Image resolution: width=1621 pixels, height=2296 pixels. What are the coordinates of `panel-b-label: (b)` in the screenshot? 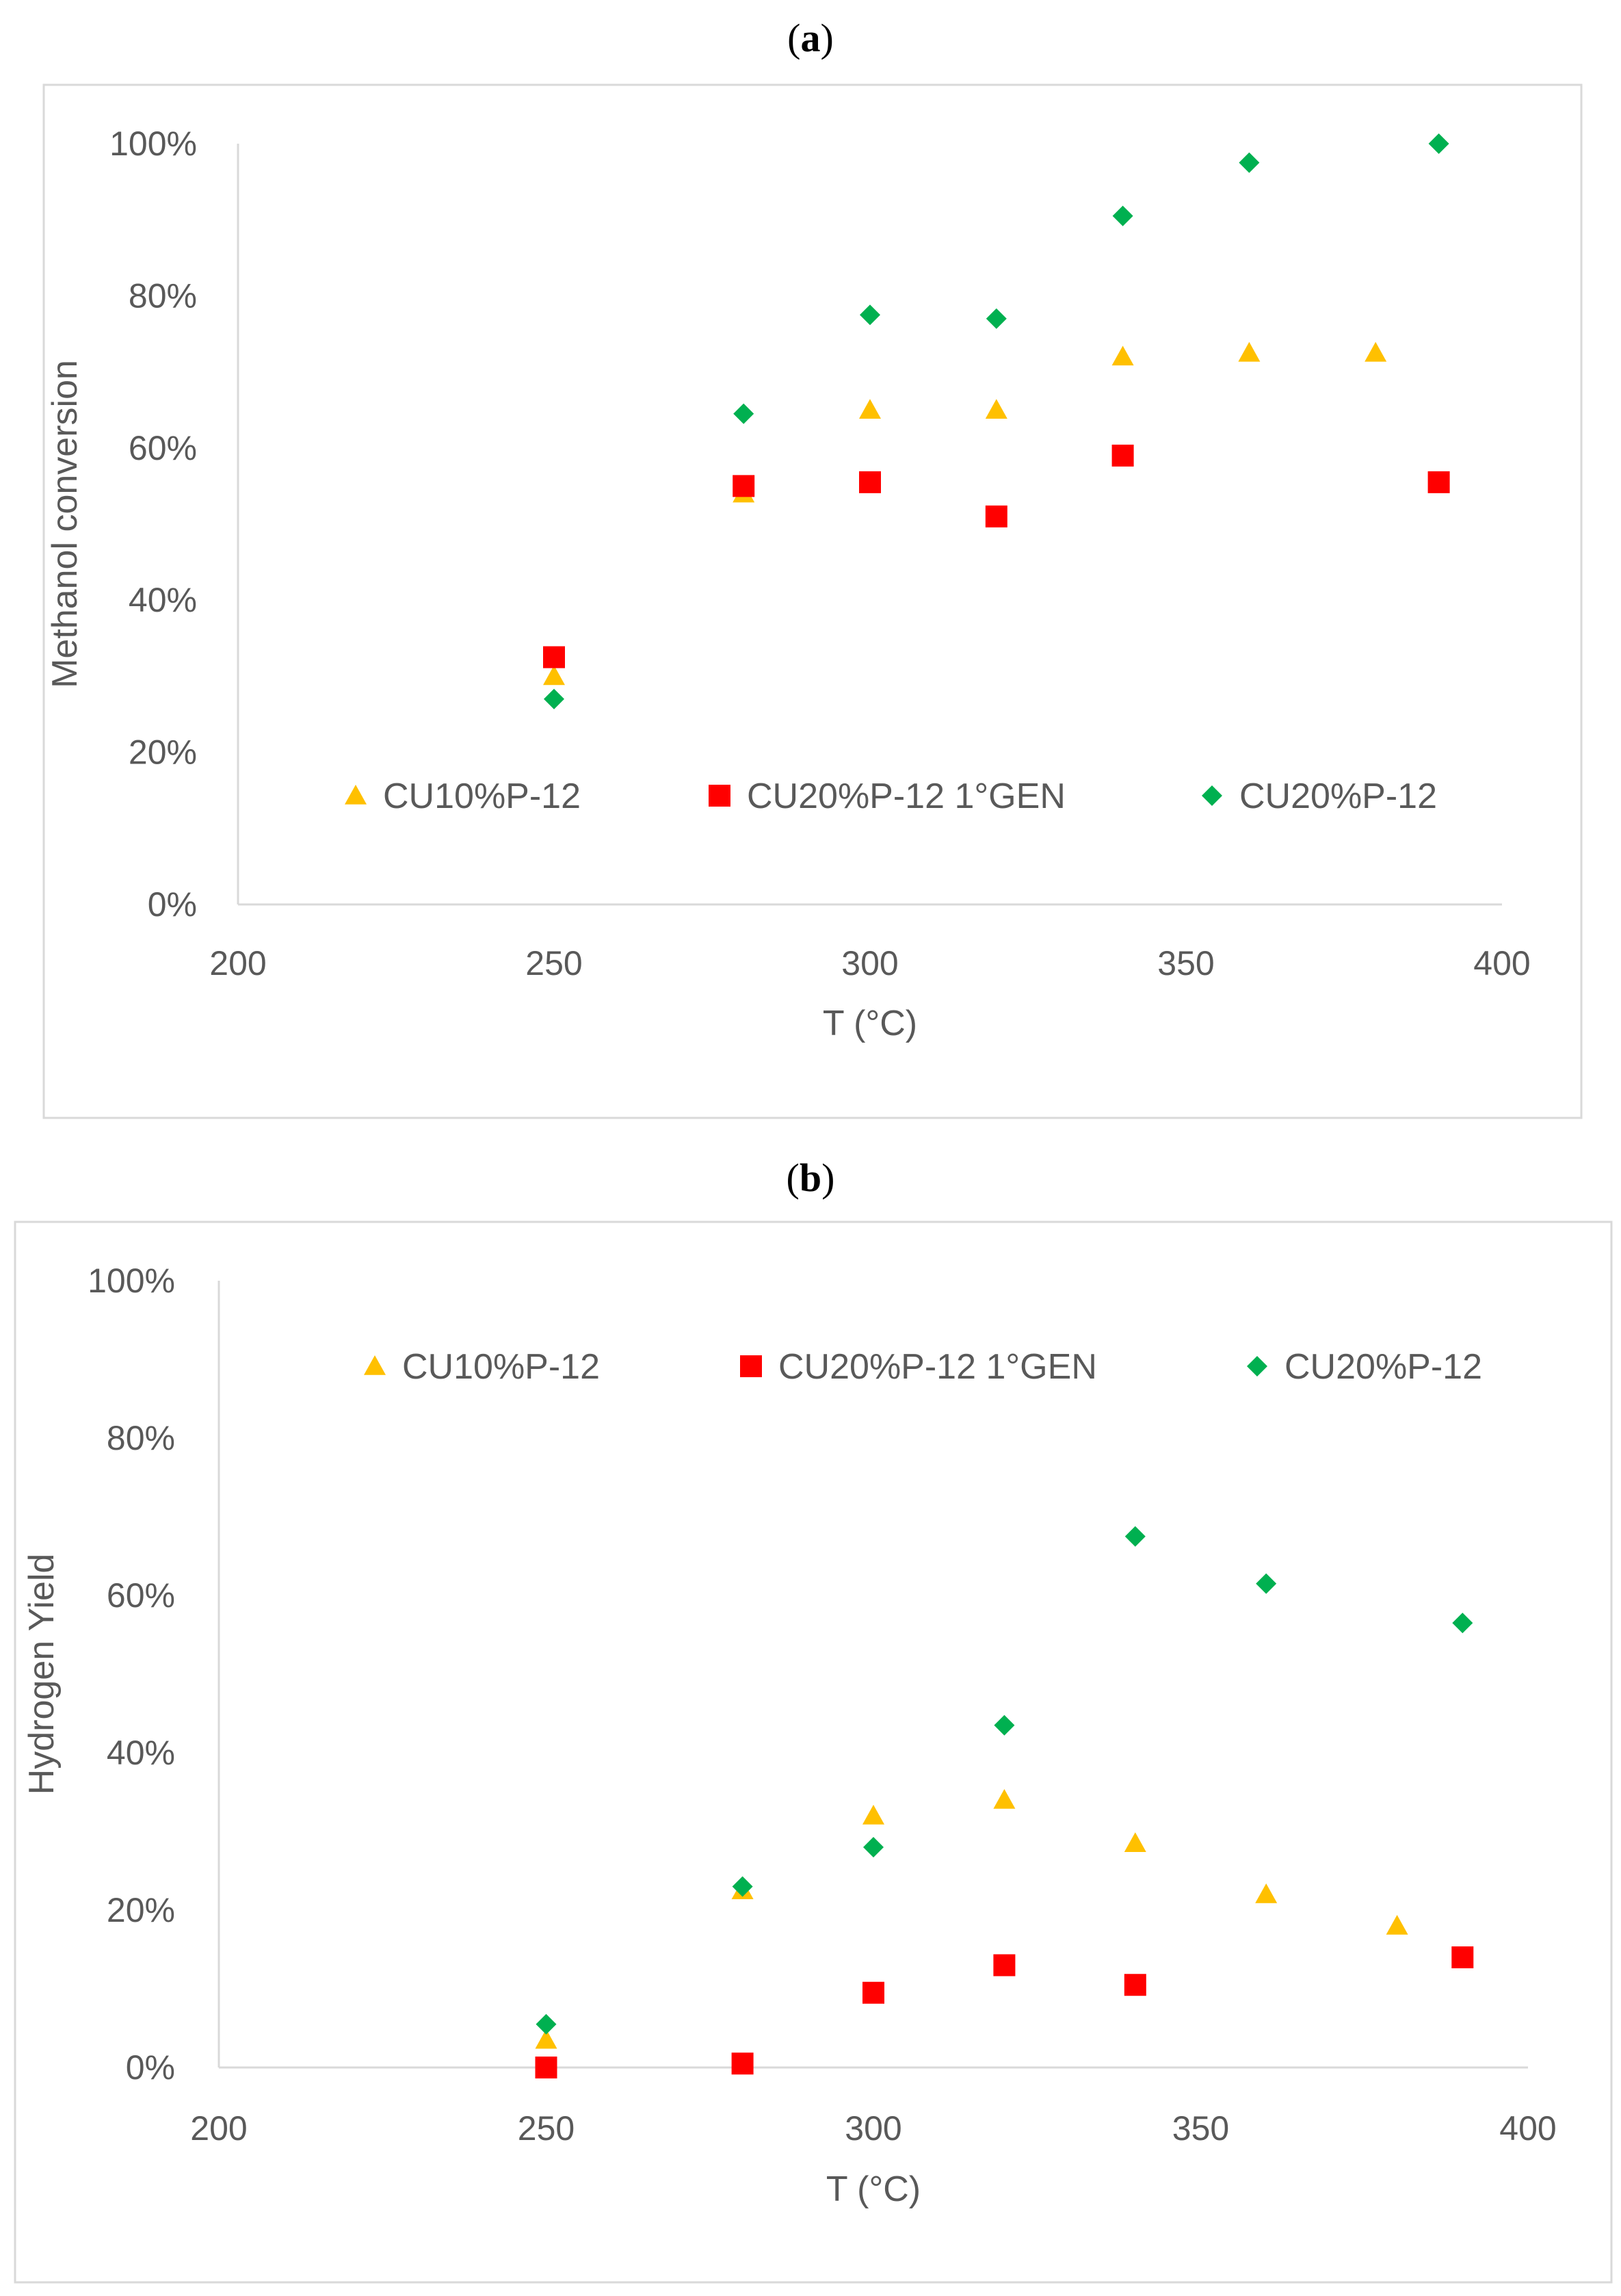 It's located at (810, 1178).